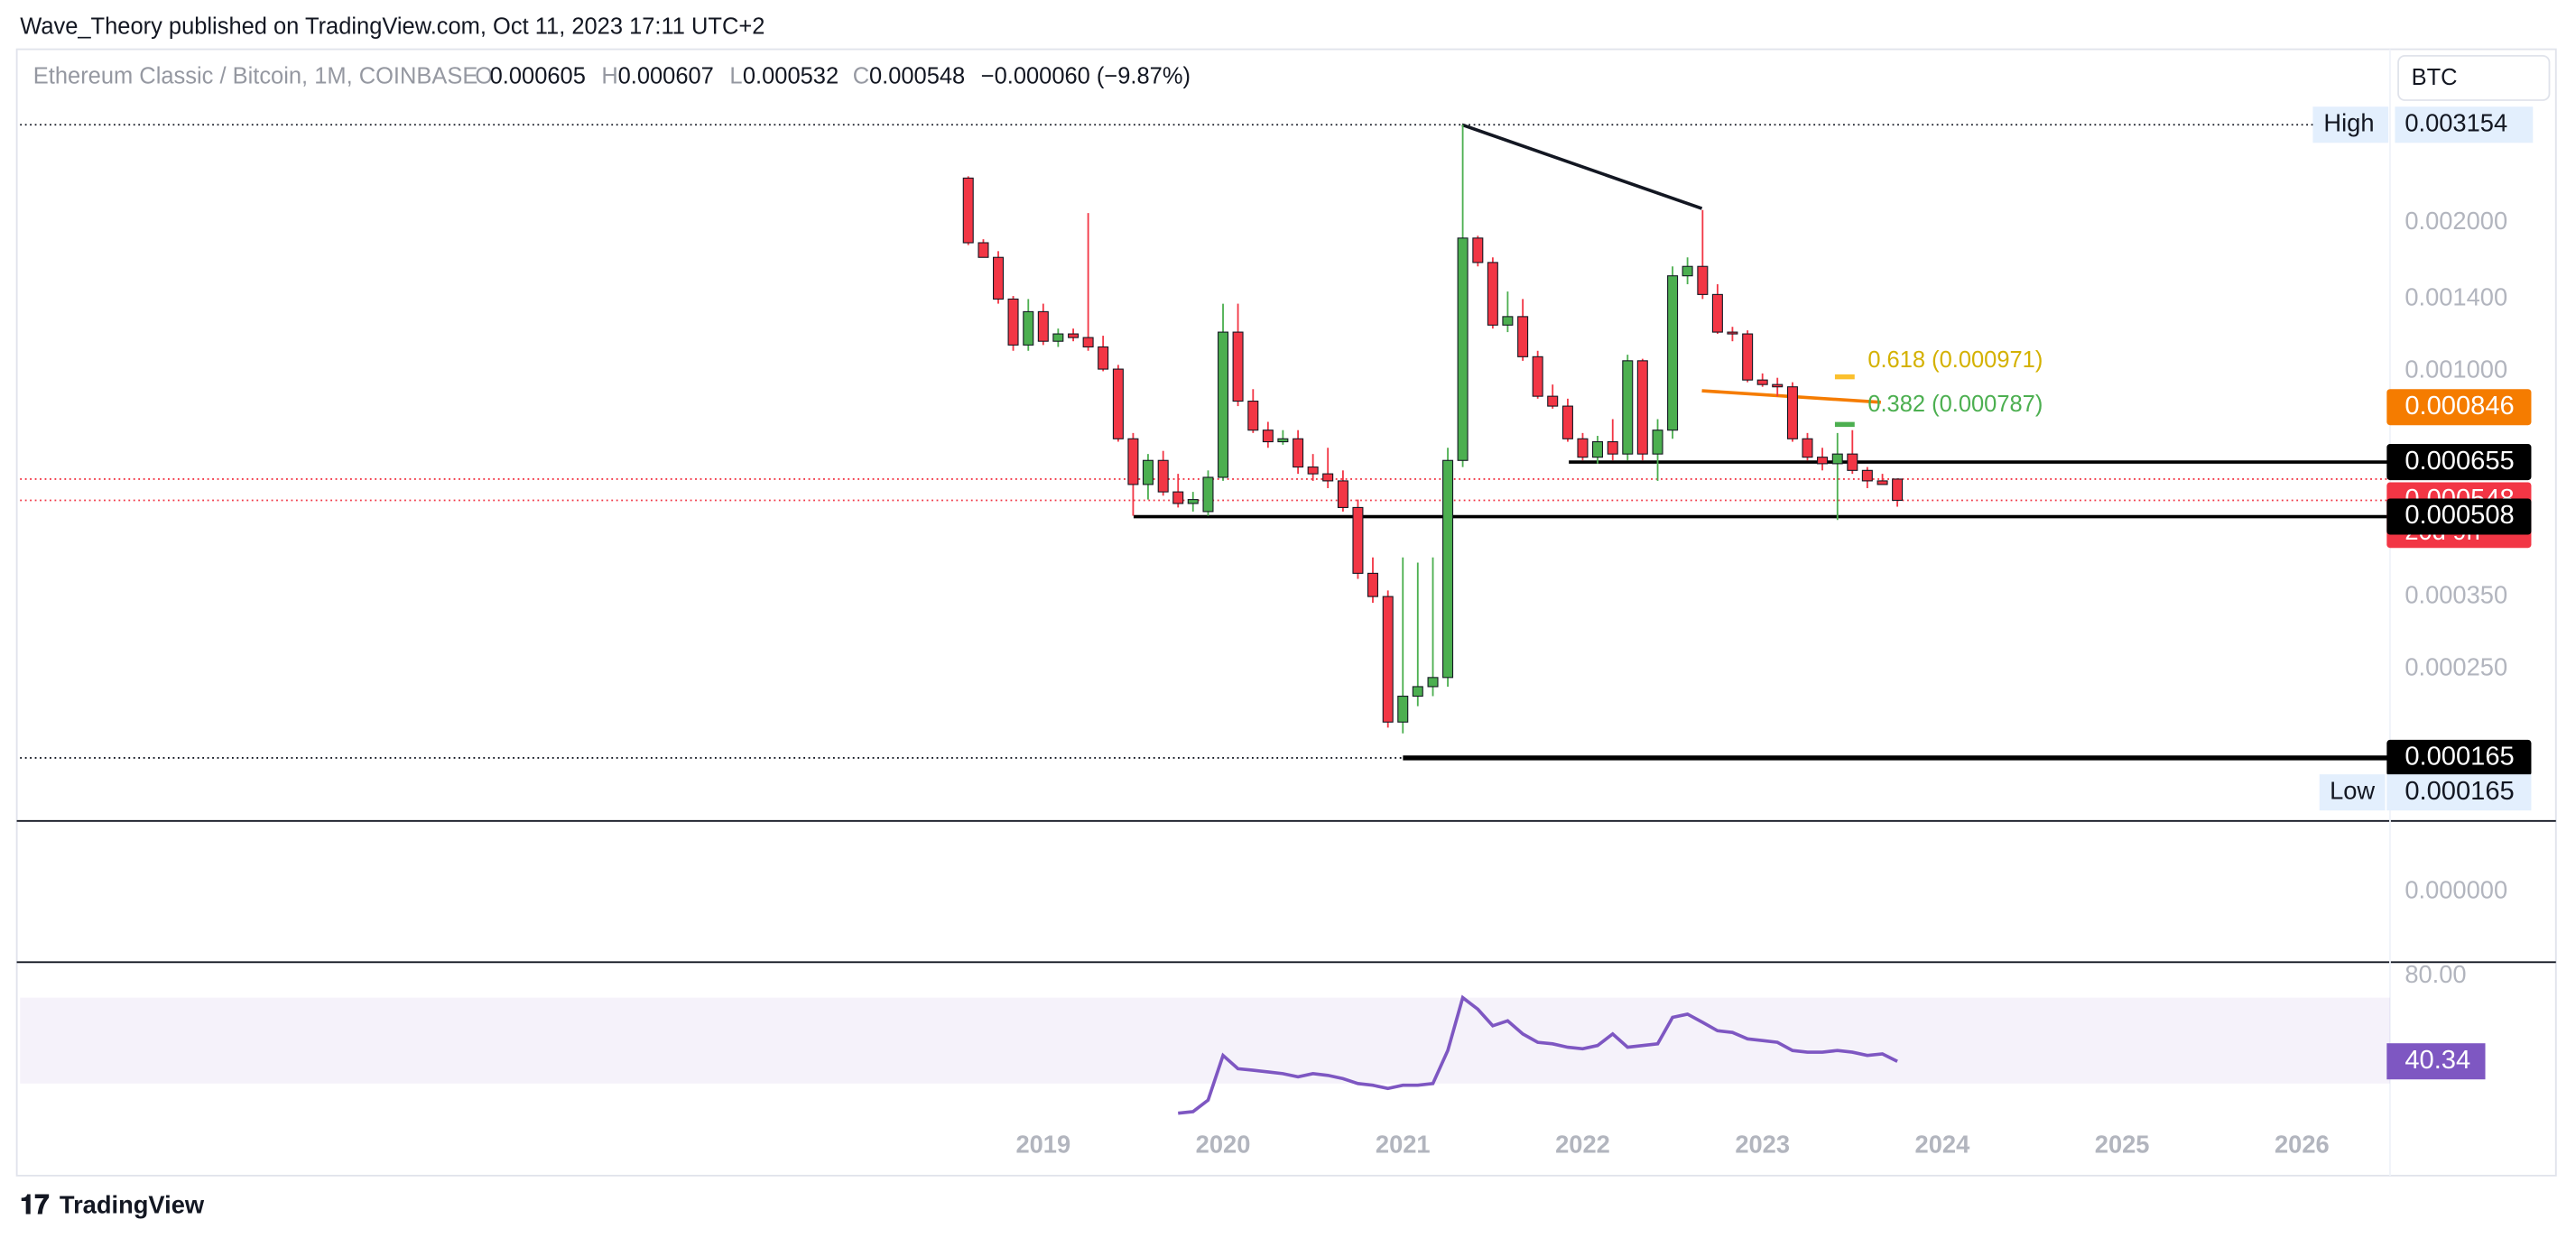 The width and height of the screenshot is (2576, 1238). Describe the element at coordinates (1086, 75) in the screenshot. I see `change: −0.000060 (−9.87%)` at that location.